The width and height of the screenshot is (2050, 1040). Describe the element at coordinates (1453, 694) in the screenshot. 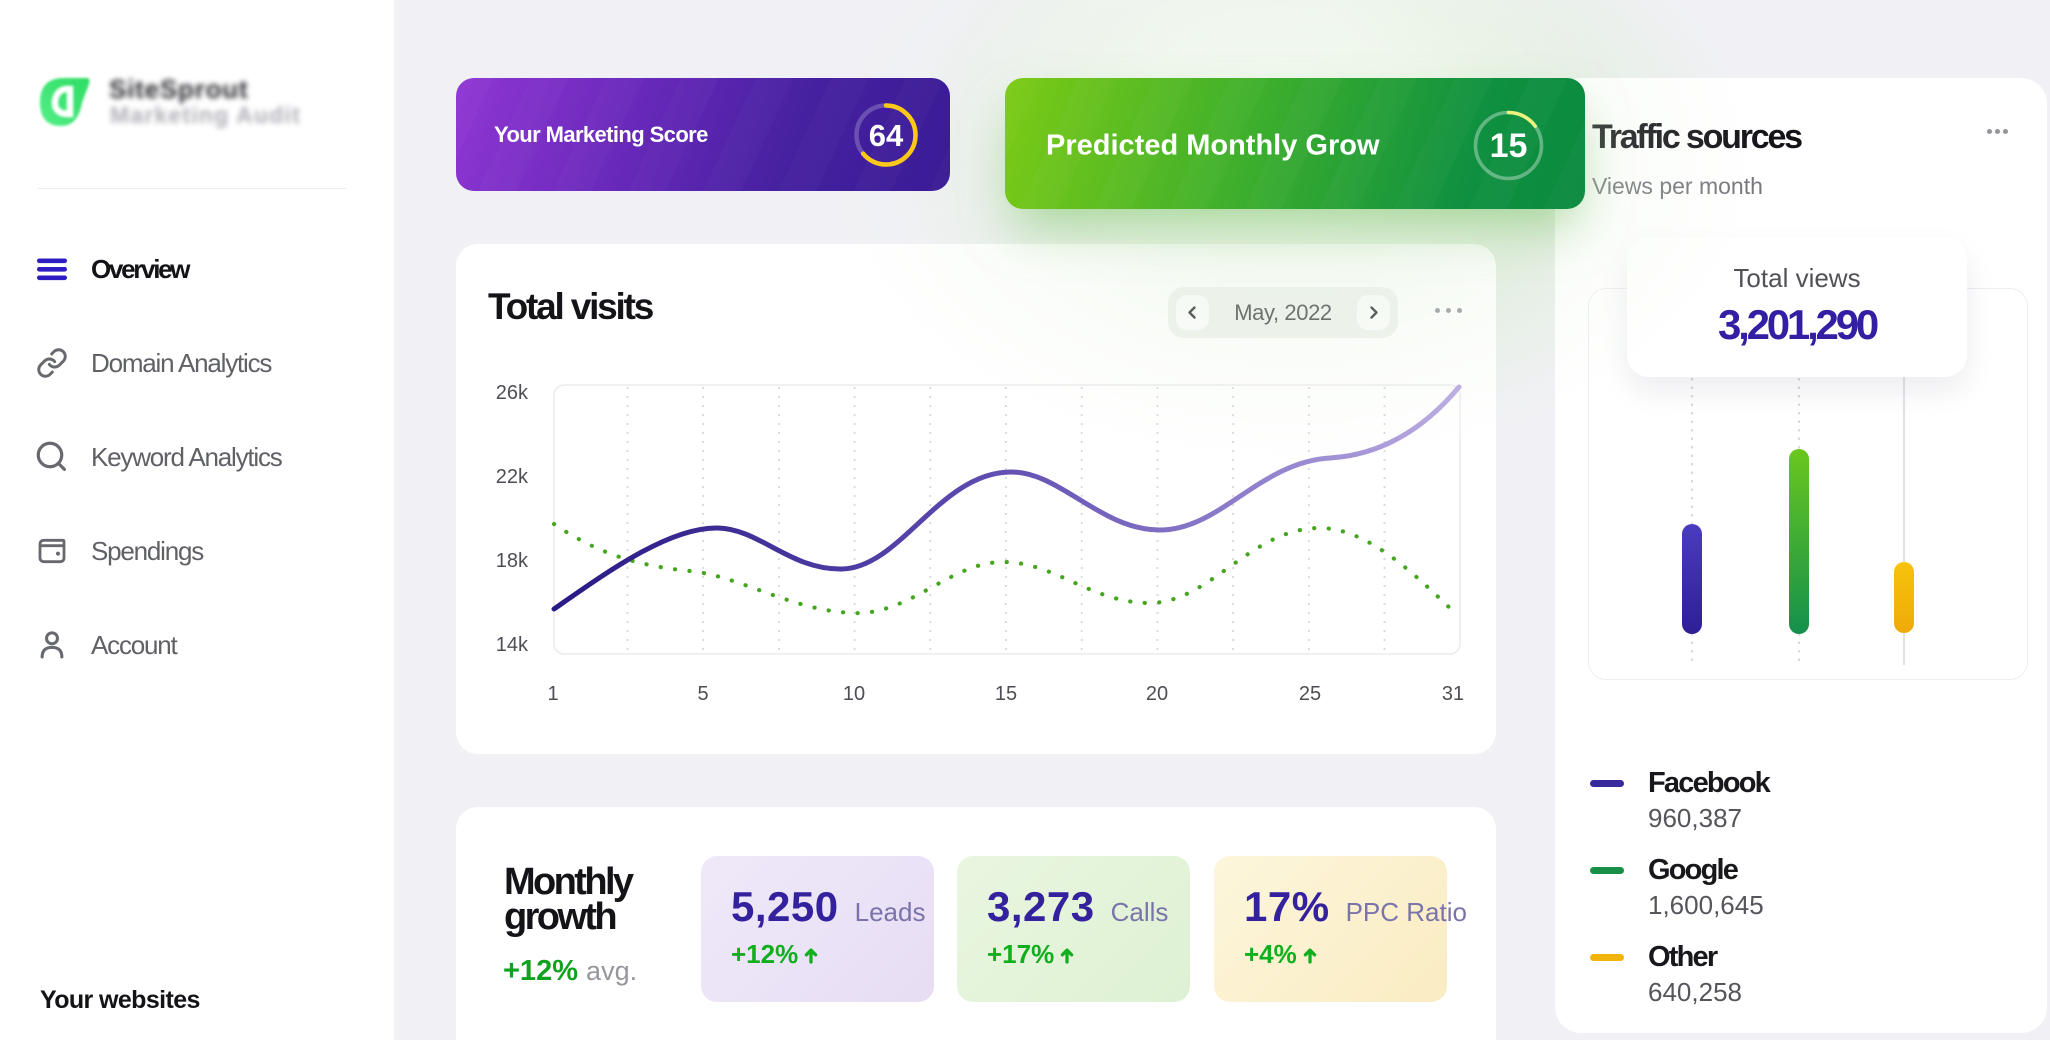

I see `svg-text: 31` at that location.